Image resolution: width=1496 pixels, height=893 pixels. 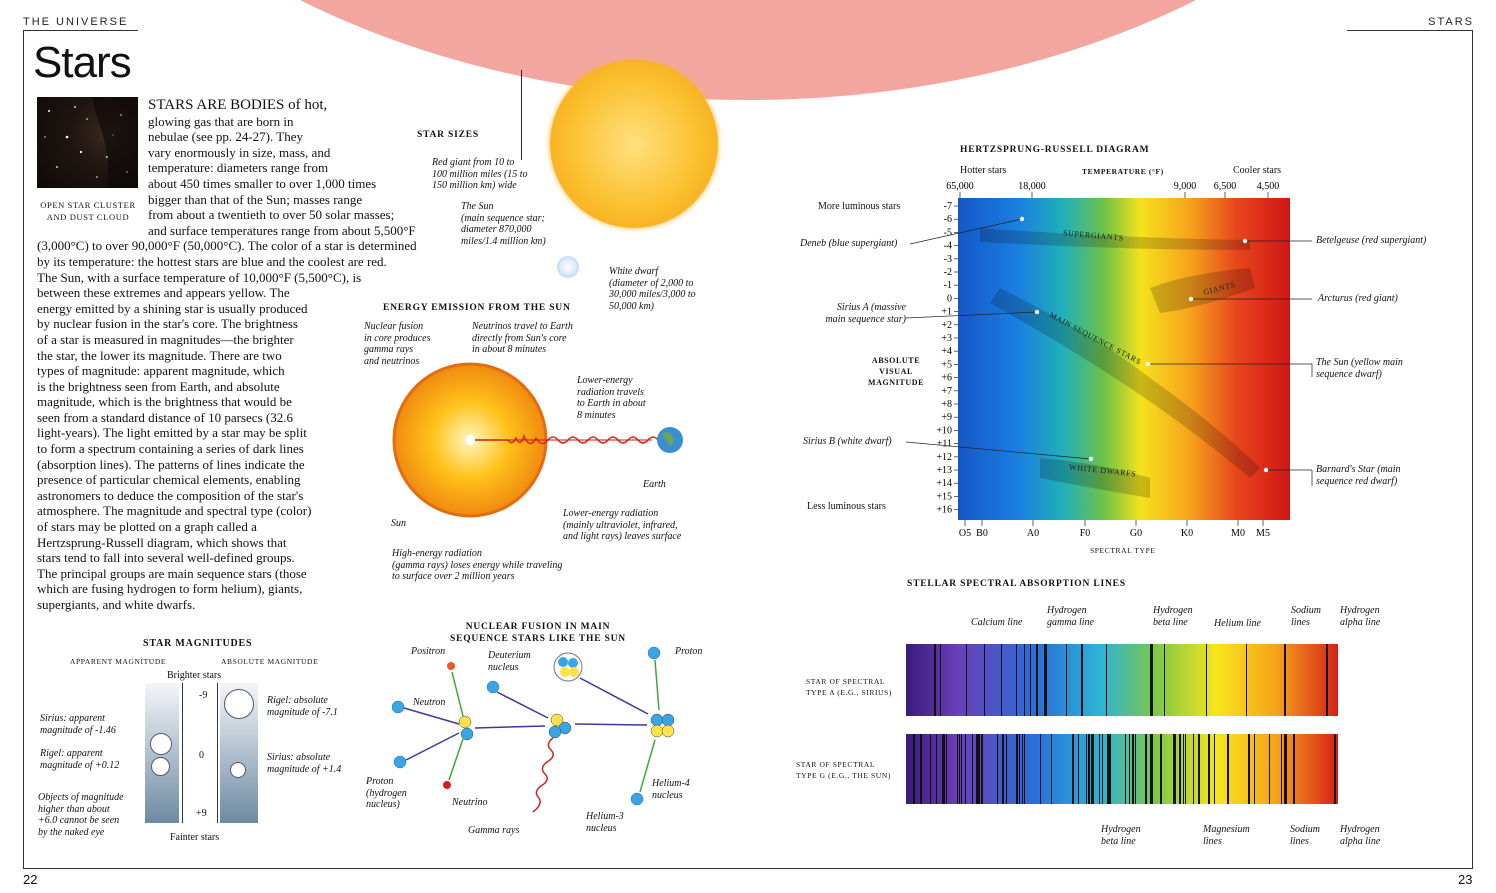 I want to click on white-dwarf, so click(x=568, y=267).